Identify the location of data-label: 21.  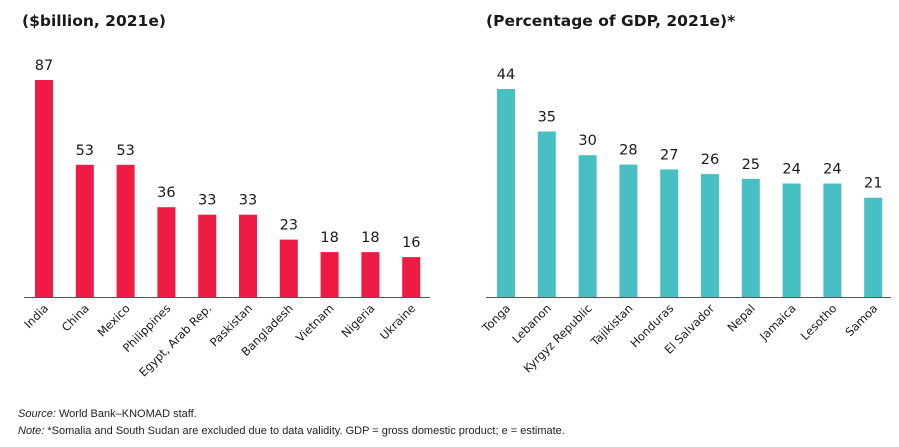
(873, 184).